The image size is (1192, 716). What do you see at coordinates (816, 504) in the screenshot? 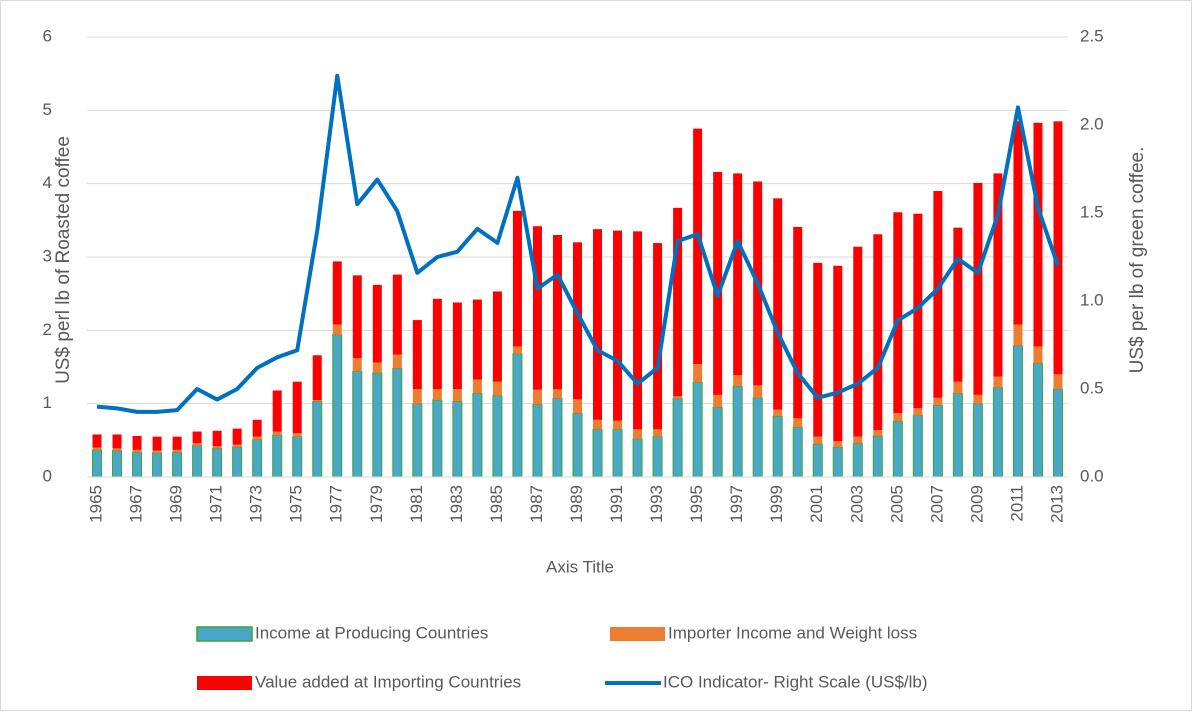
I see `x-tick-label: 2001` at bounding box center [816, 504].